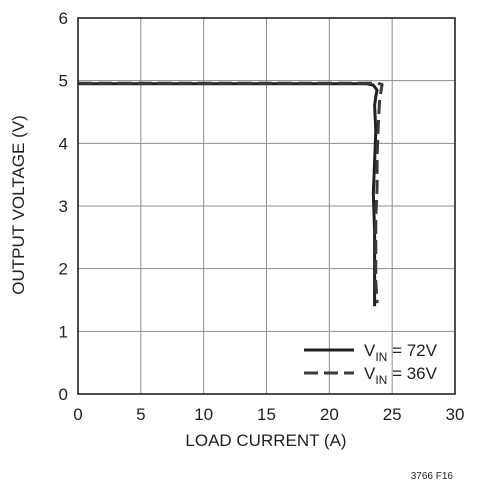 Image resolution: width=480 pixels, height=485 pixels. What do you see at coordinates (18, 204) in the screenshot?
I see `y-axis-title: OUTPUT VOLTAGE (V)` at bounding box center [18, 204].